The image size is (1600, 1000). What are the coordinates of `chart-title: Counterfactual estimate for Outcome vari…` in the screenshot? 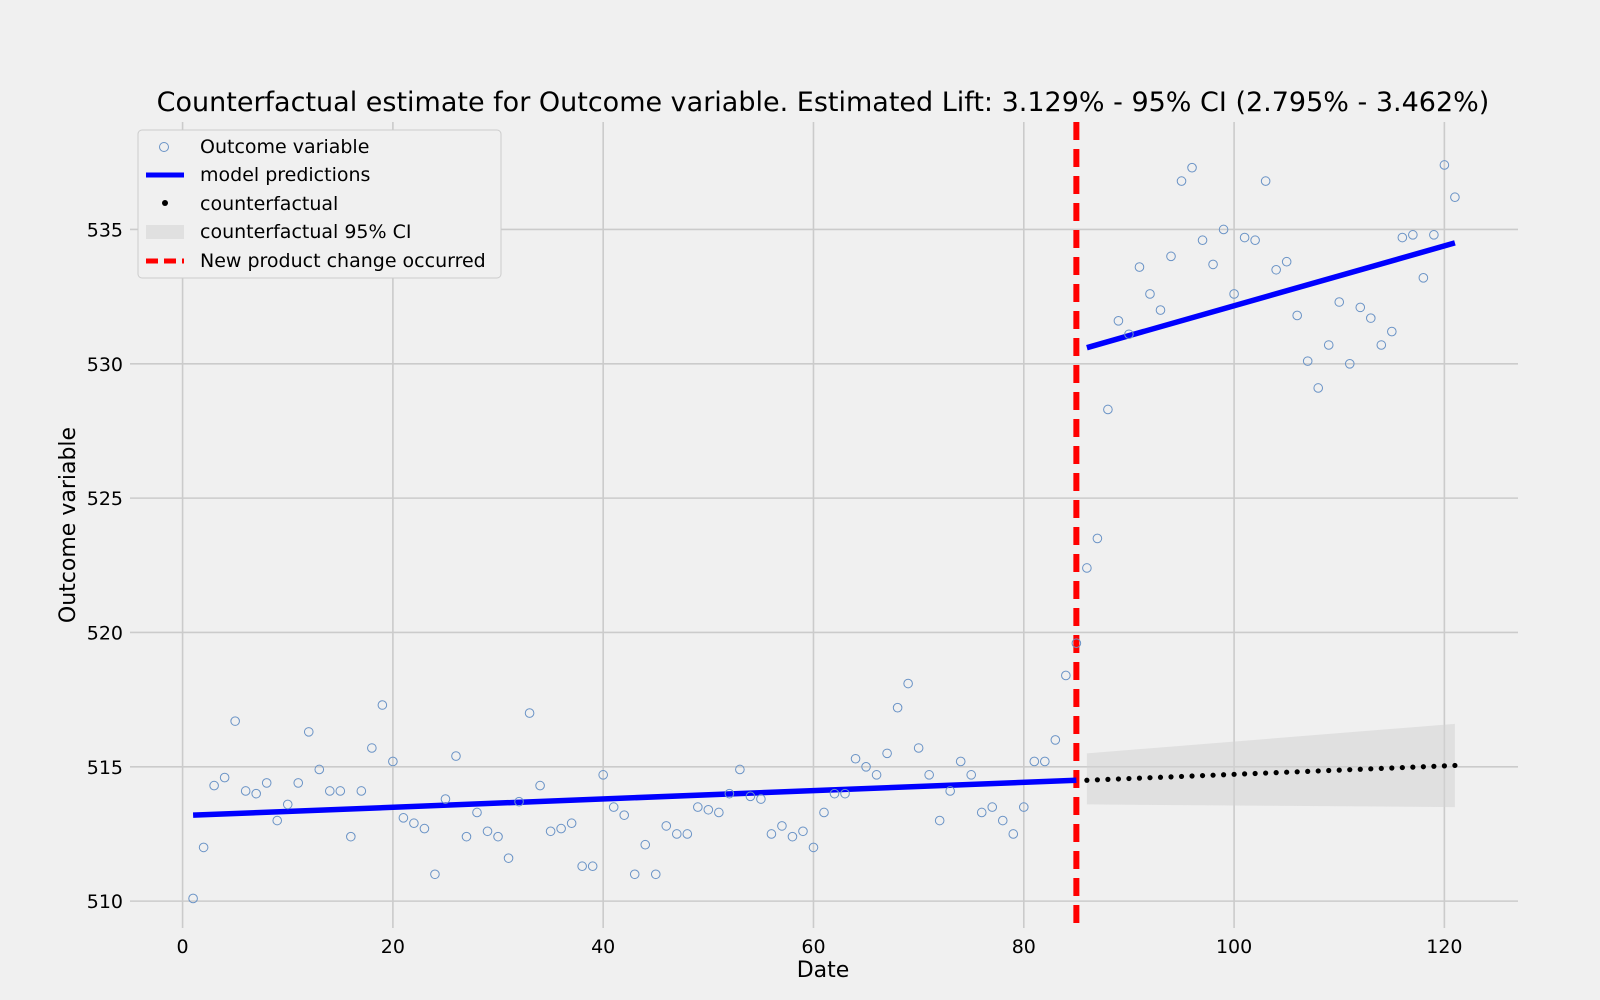 It's located at (823, 102).